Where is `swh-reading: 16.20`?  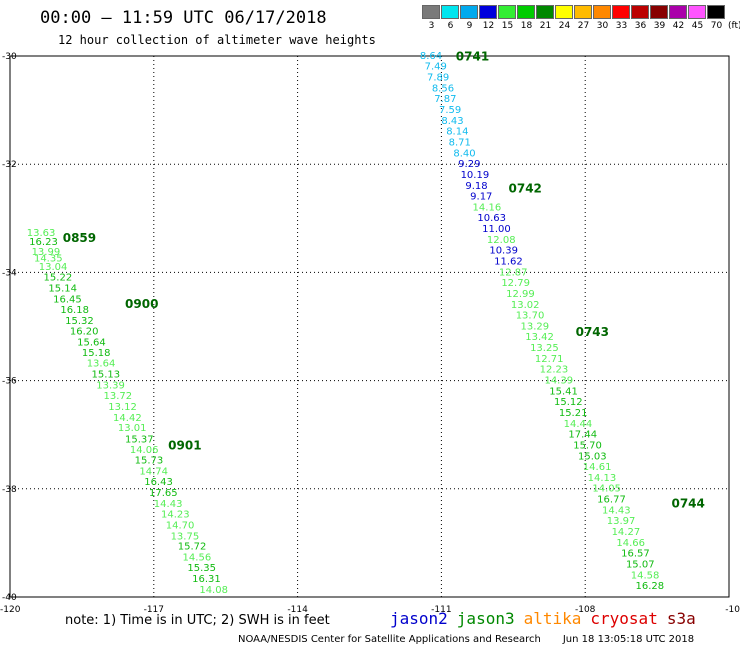 swh-reading: 16.20 is located at coordinates (84, 331).